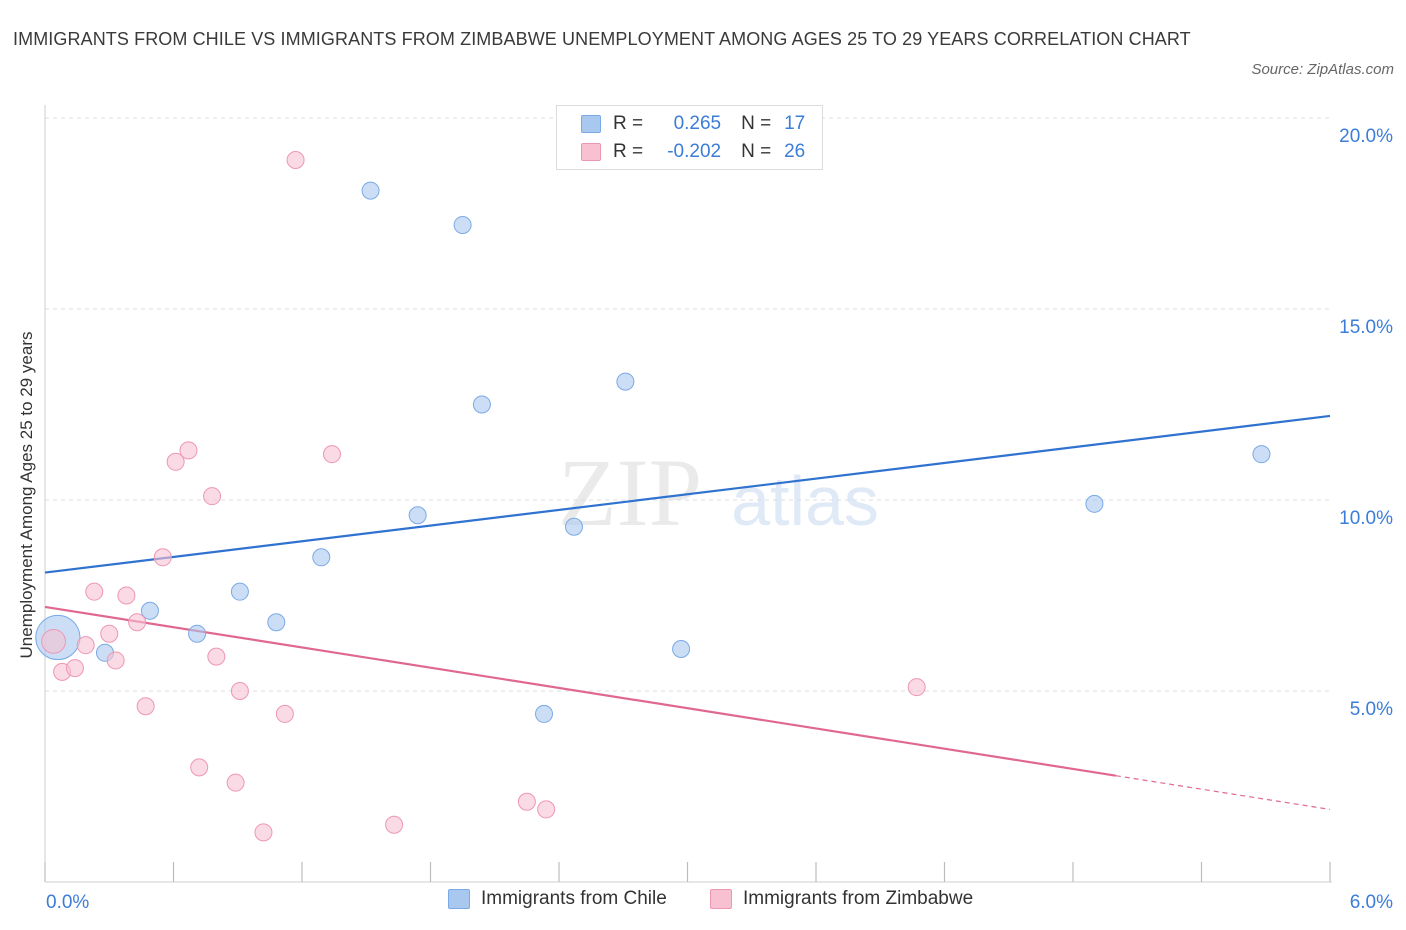  I want to click on series-legend-chile: Immigrants from Chile, so click(557, 899).